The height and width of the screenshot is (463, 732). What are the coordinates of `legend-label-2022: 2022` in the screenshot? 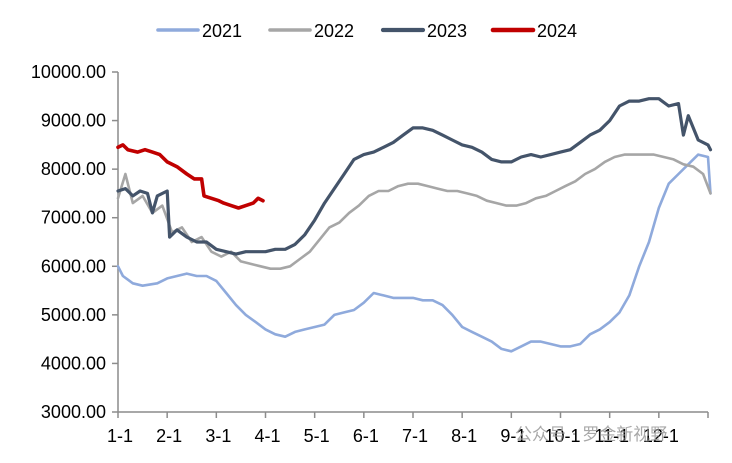 It's located at (334, 31).